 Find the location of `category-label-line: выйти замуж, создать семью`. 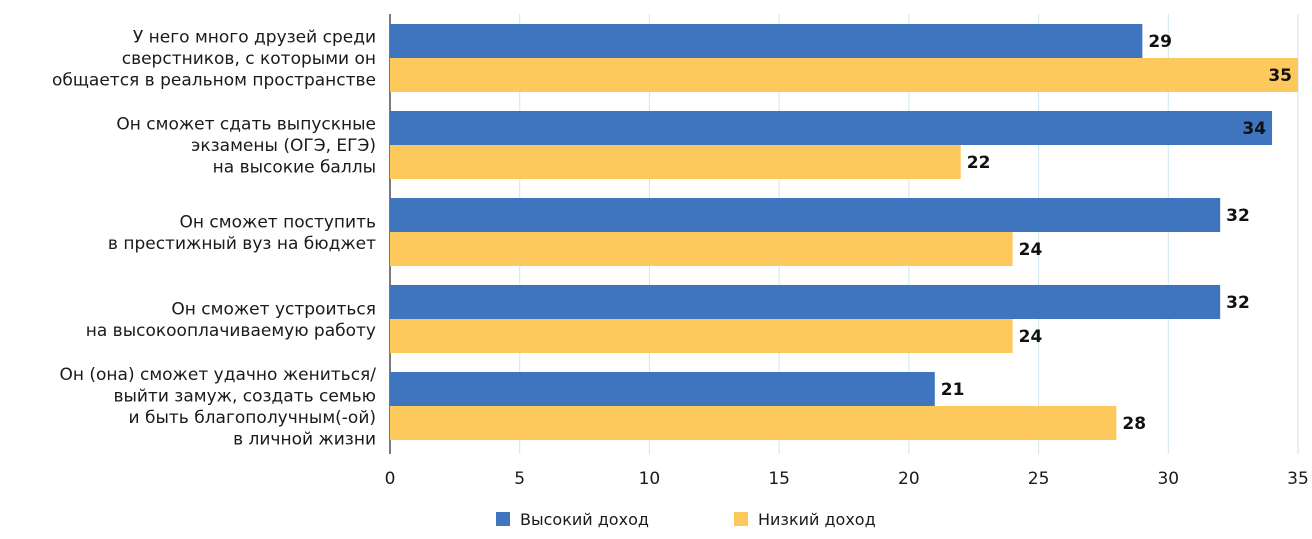

category-label-line: выйти замуж, создать семью is located at coordinates (244, 396).